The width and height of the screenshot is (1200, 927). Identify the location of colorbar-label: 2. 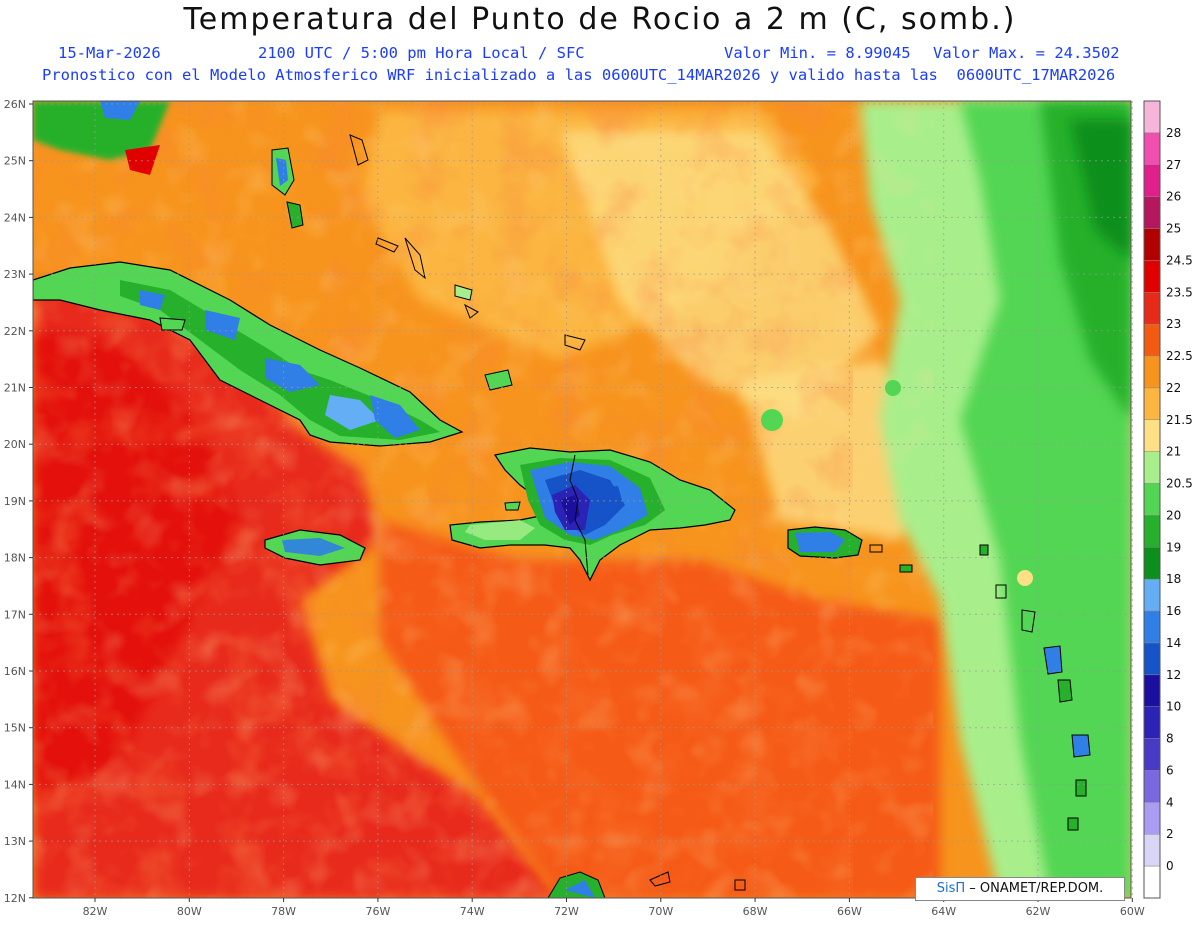
(1170, 834).